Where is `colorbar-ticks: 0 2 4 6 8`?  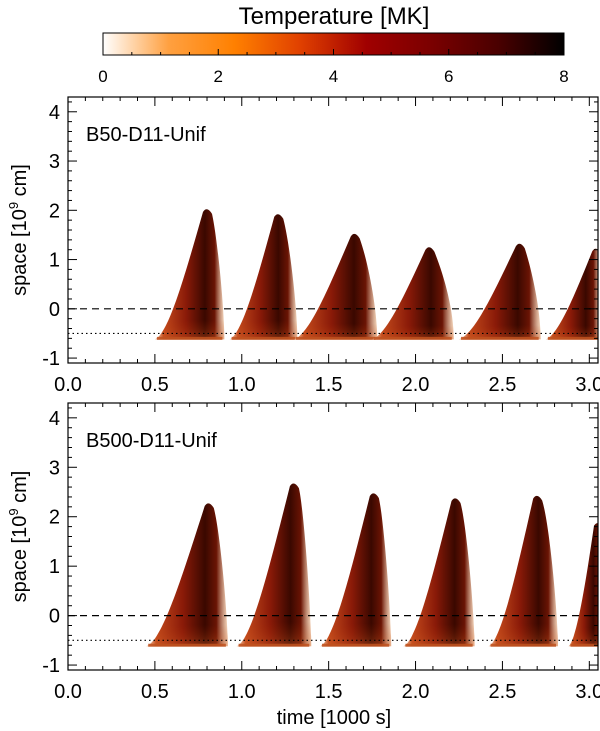 colorbar-ticks: 0 2 4 6 8 is located at coordinates (333, 67).